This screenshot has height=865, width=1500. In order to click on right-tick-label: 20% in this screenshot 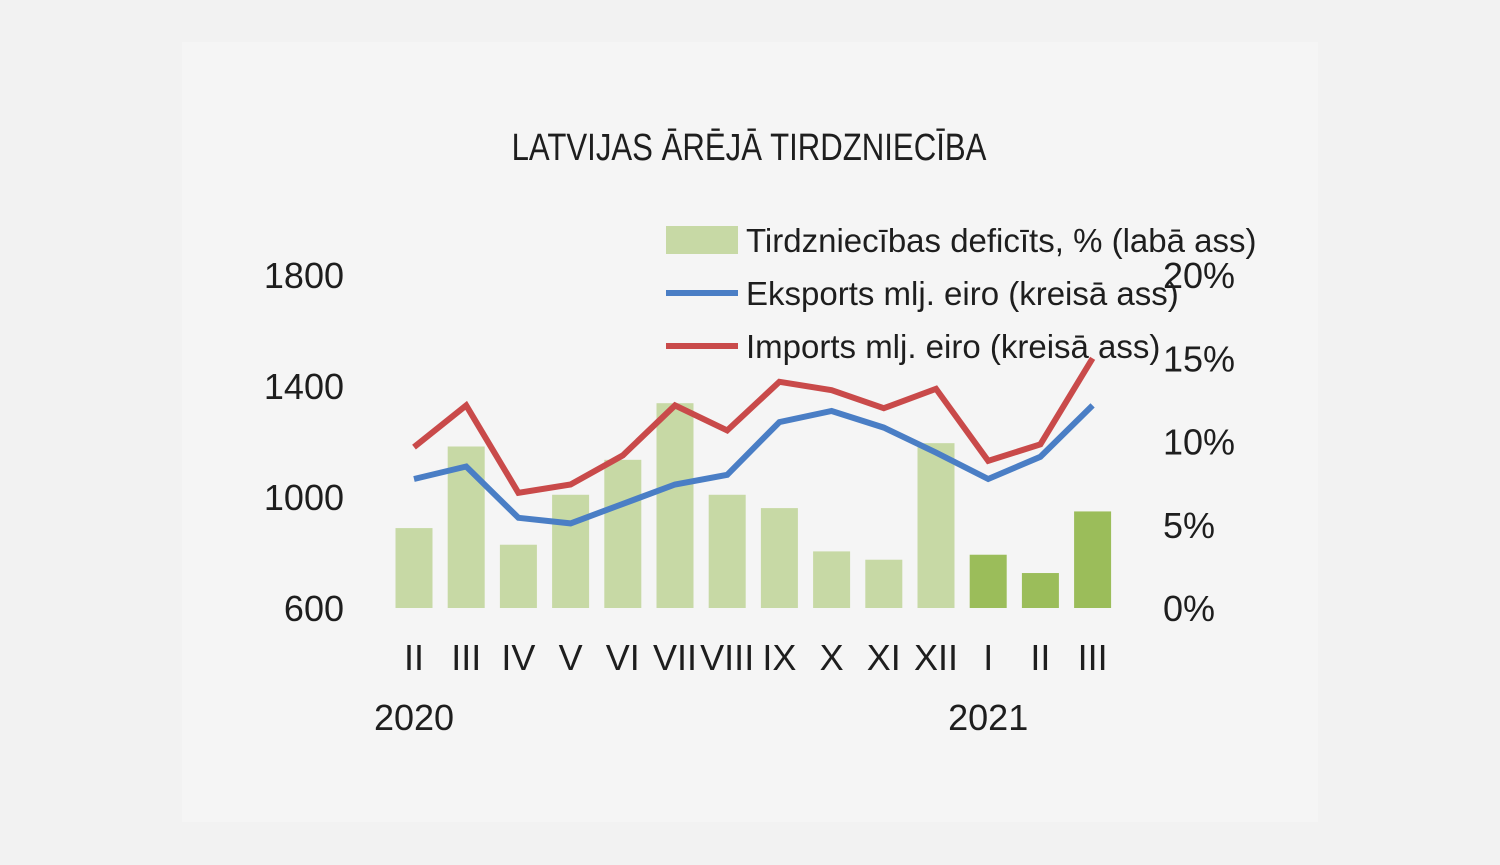, I will do `click(1199, 275)`.